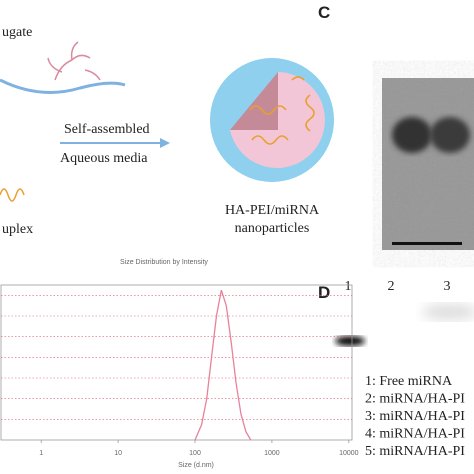 This screenshot has height=474, width=474. I want to click on mirna-helices, so click(282, 110).